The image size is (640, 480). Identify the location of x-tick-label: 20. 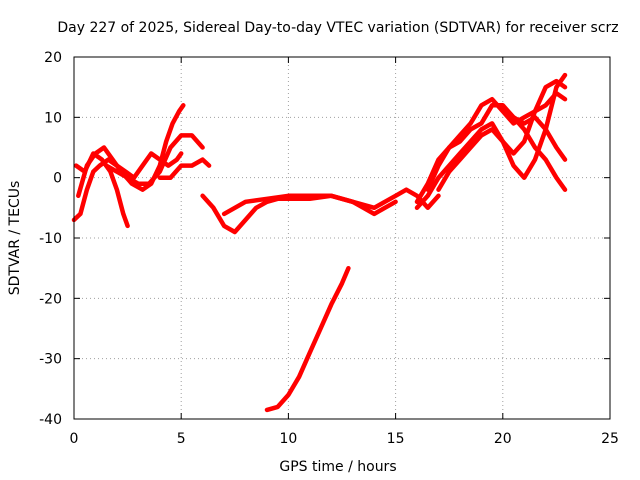
(503, 439).